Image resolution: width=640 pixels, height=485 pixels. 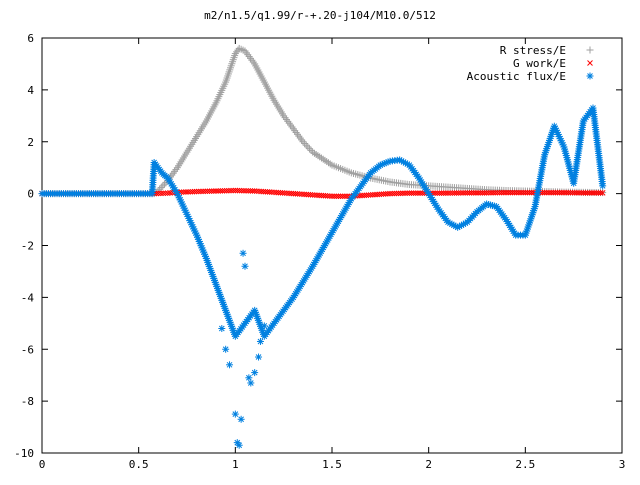 I want to click on y-tick-label: -2, so click(x=27, y=246).